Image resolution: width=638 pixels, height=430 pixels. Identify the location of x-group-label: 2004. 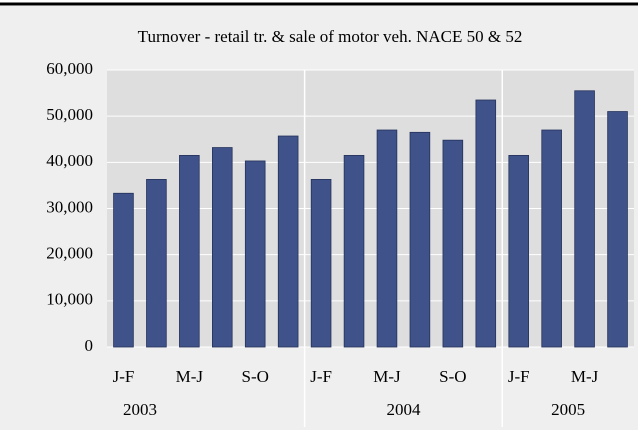
(403, 409).